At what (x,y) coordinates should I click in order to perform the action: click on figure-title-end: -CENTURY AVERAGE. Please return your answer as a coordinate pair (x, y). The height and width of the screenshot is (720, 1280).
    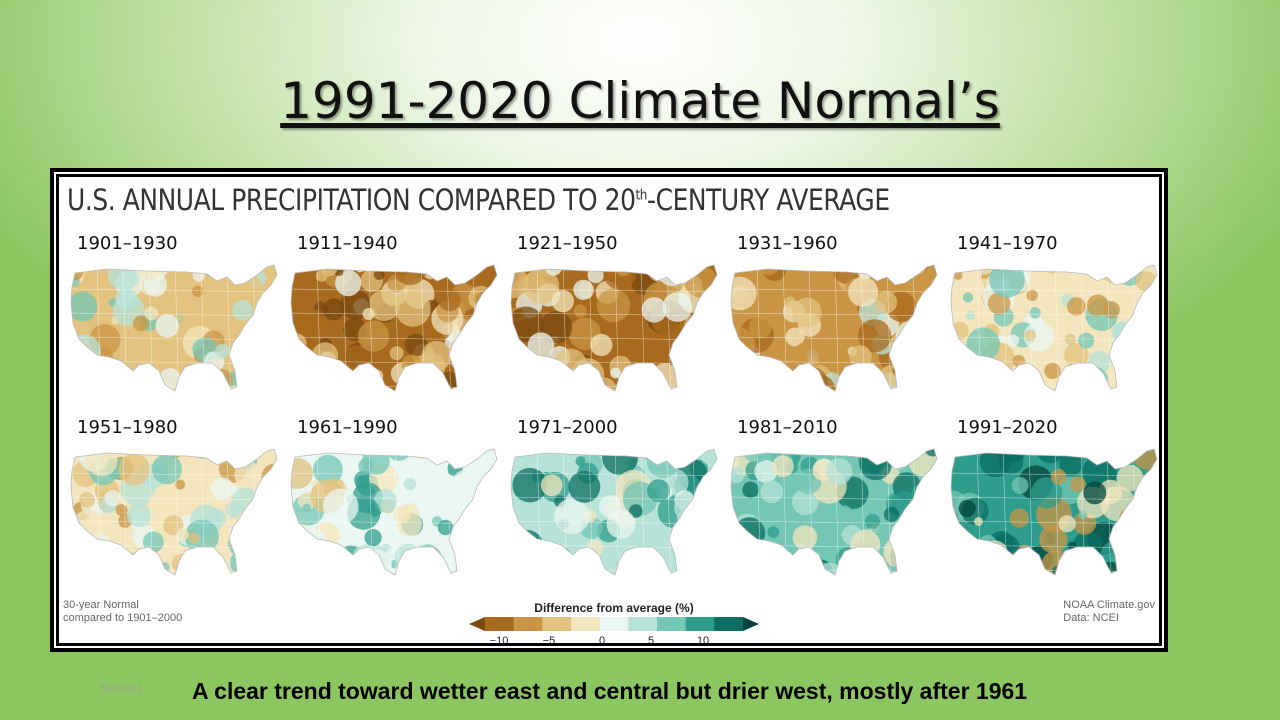
    Looking at the image, I should click on (768, 200).